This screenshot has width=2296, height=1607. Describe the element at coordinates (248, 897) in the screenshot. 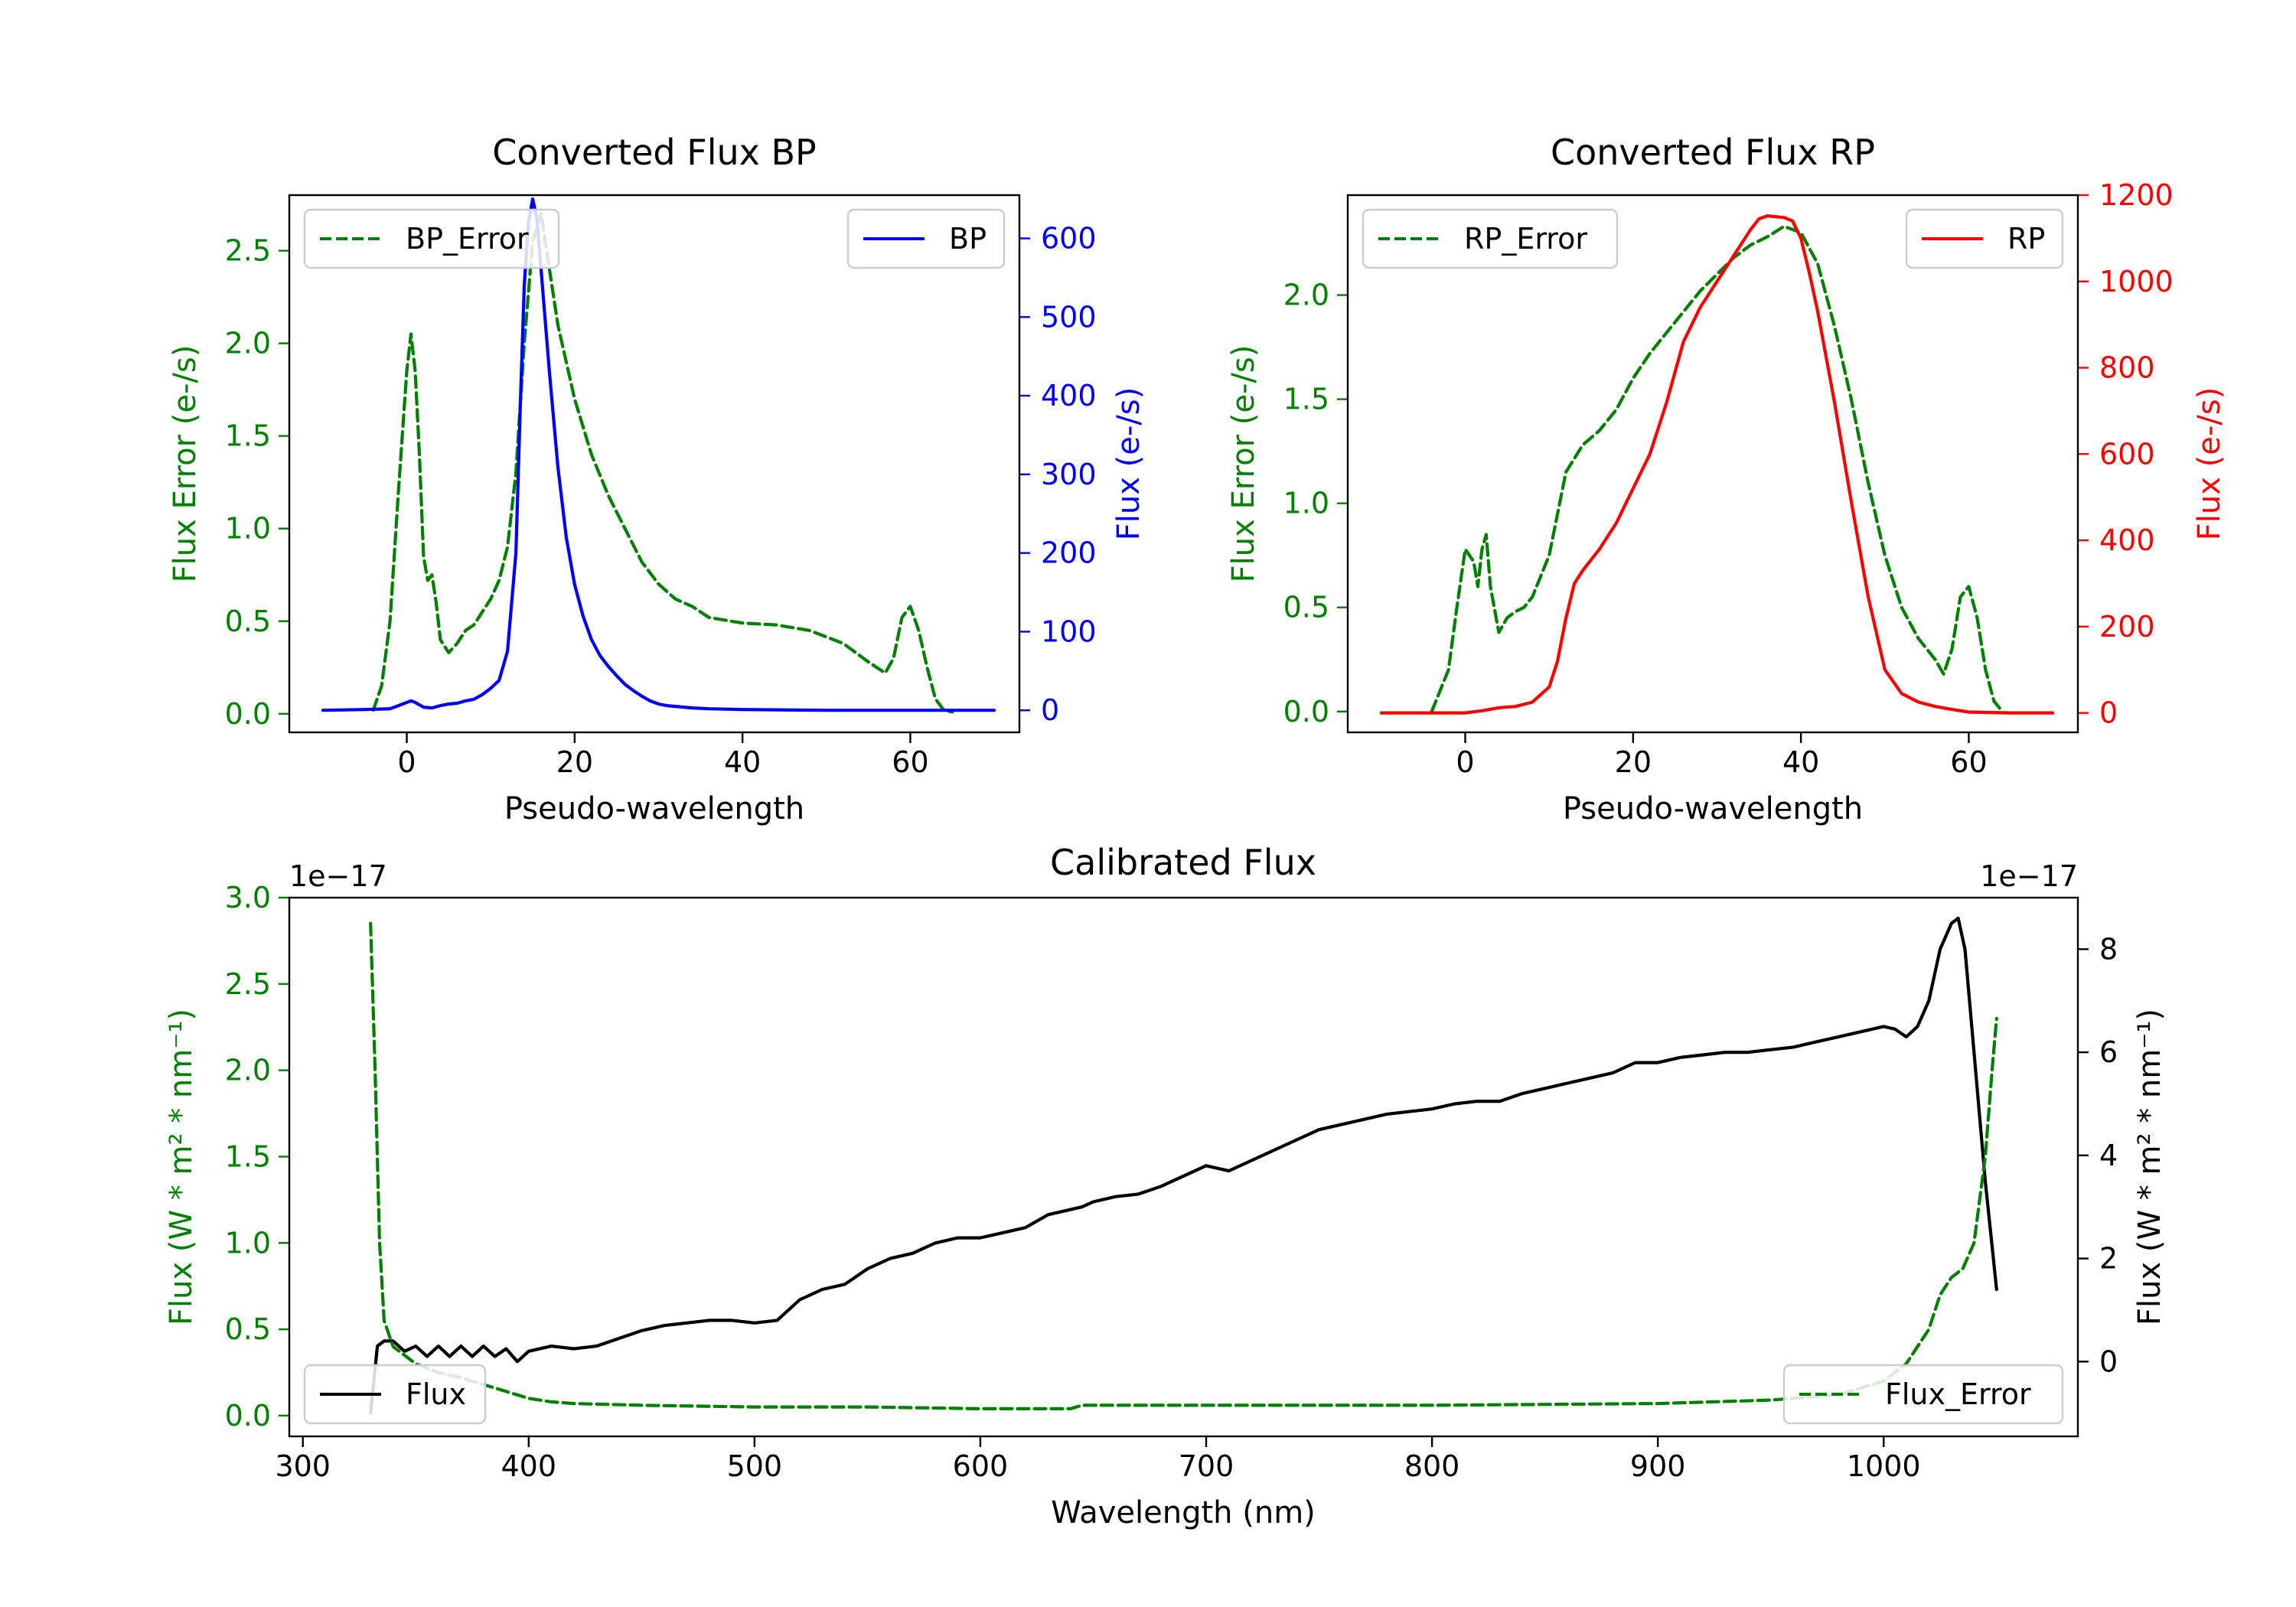

I see `left-tick-label: 3.0` at that location.